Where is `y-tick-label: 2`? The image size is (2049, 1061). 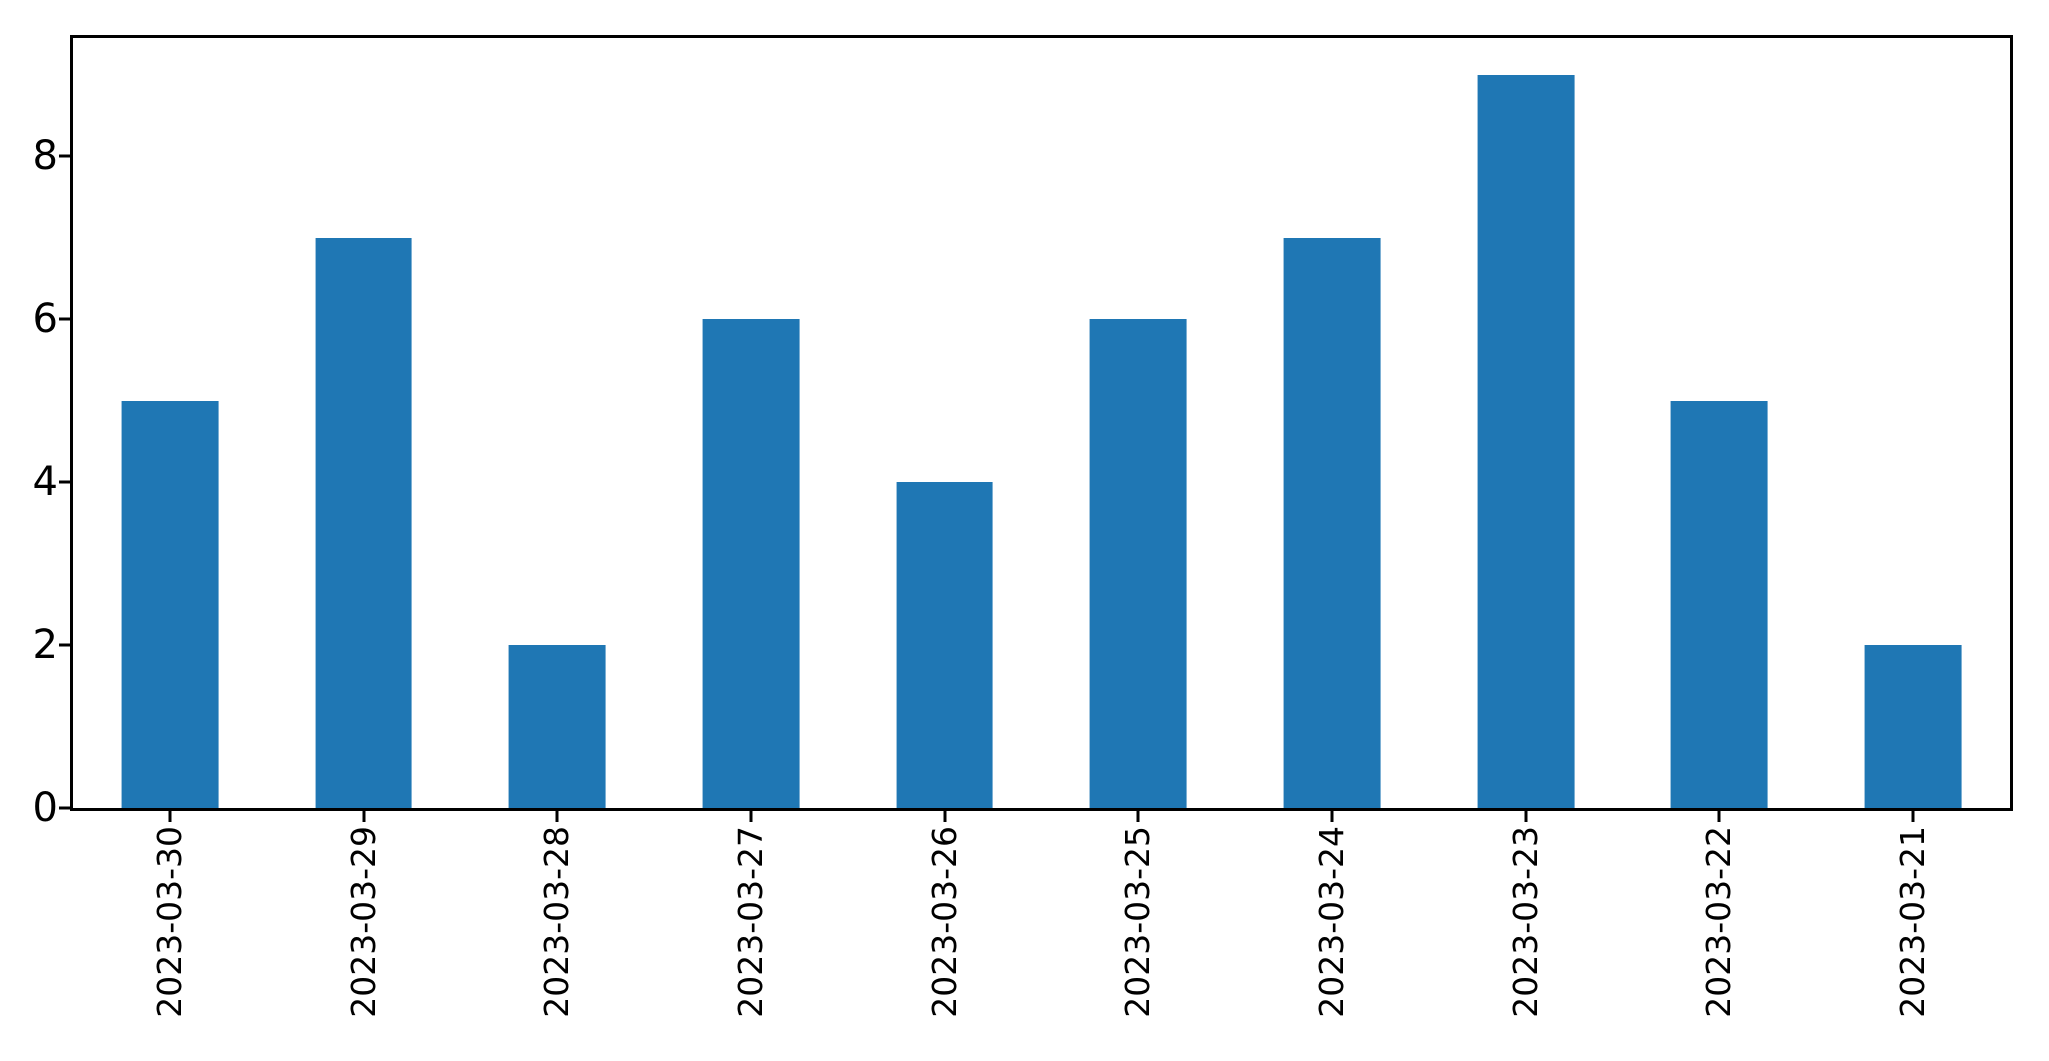 y-tick-label: 2 is located at coordinates (45, 645).